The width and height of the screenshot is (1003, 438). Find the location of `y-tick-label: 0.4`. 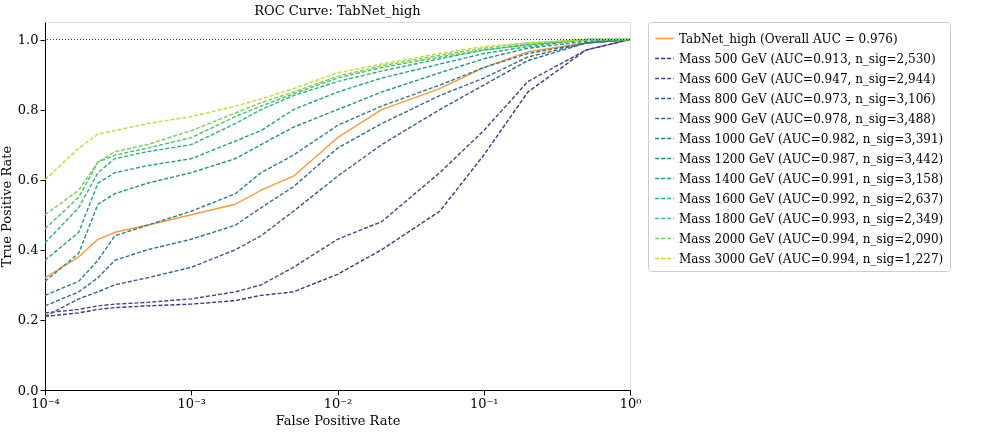

y-tick-label: 0.4 is located at coordinates (28, 250).